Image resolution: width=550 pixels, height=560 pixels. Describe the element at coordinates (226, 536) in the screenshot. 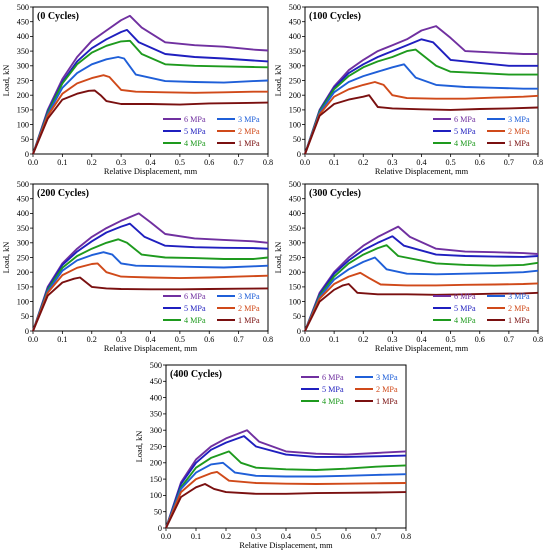

I see `x-tick-label: 0.2` at that location.